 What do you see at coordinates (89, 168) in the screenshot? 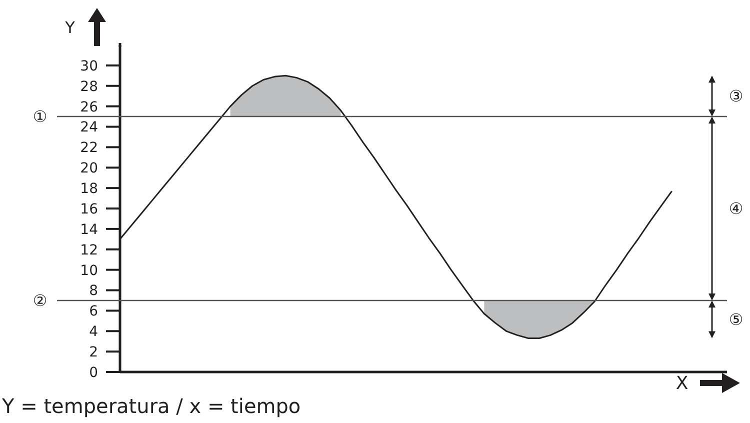
I see `y-tick-label: 20` at bounding box center [89, 168].